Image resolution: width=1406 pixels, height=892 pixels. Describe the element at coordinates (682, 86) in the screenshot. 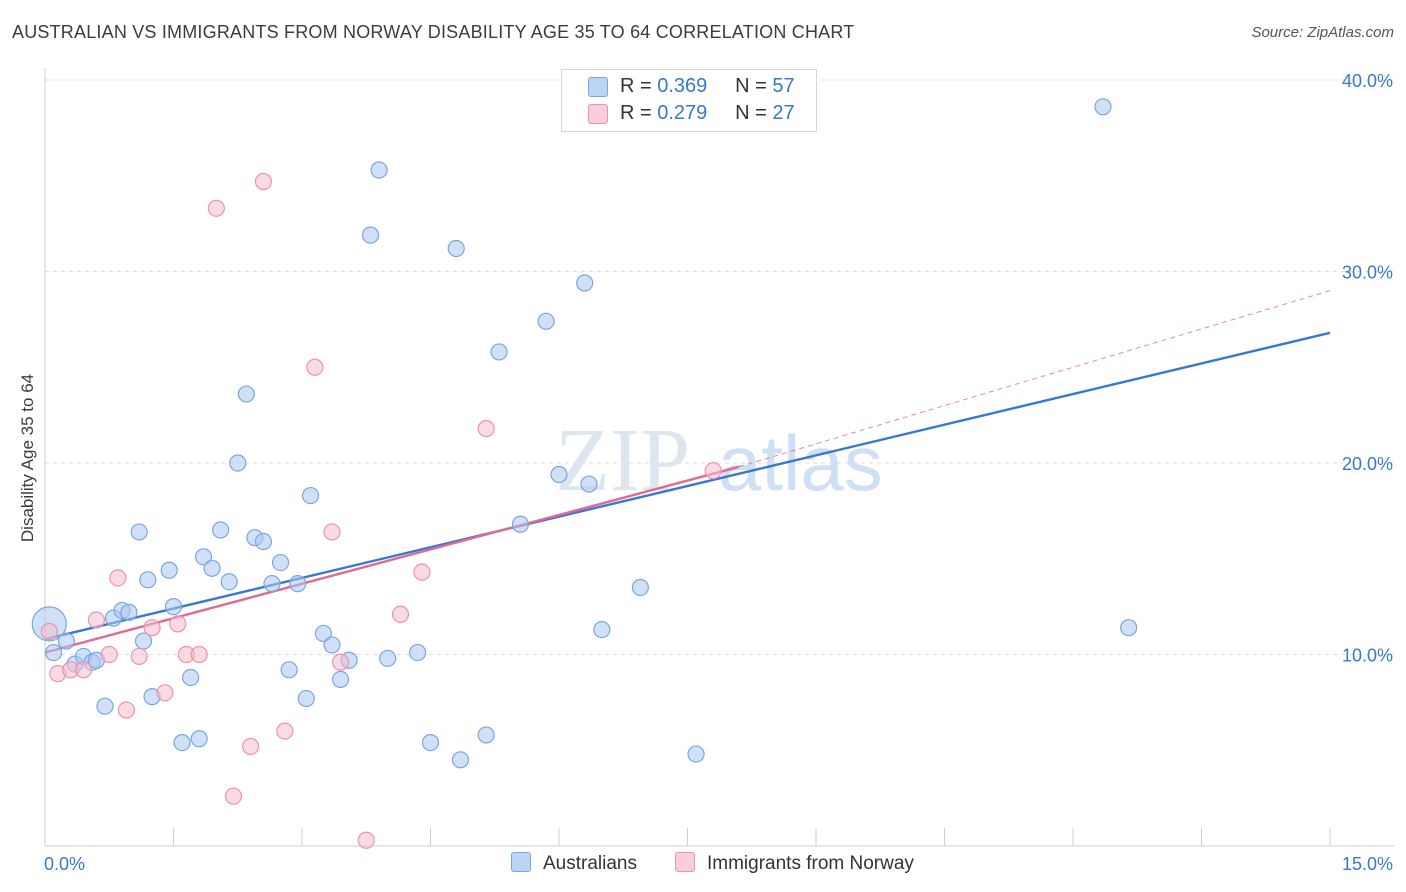

I see `legend-r-value: 0.369` at that location.